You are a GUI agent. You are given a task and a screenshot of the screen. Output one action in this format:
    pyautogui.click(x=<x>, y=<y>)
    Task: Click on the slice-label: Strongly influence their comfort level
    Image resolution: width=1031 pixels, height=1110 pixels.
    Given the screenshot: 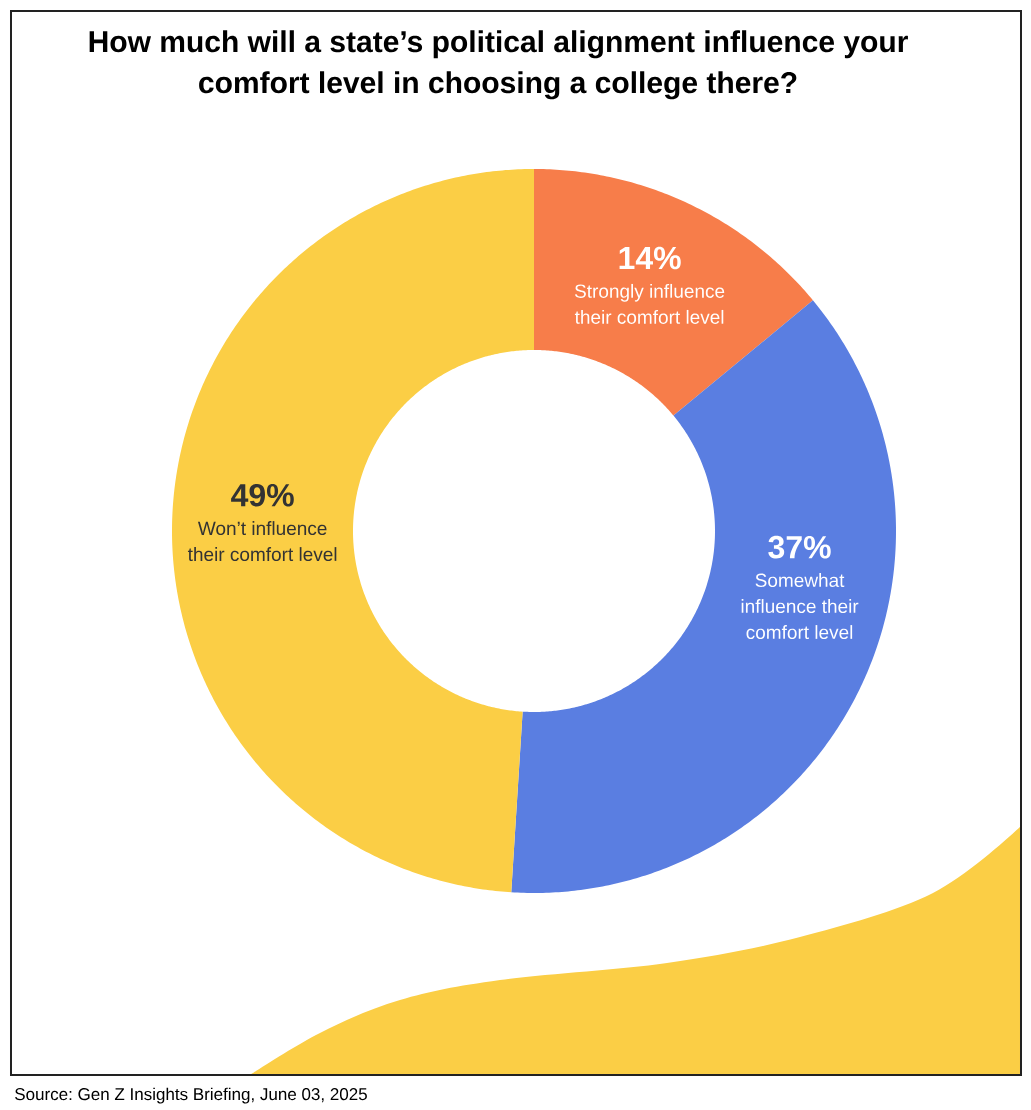 What is the action you would take?
    pyautogui.click(x=649, y=303)
    